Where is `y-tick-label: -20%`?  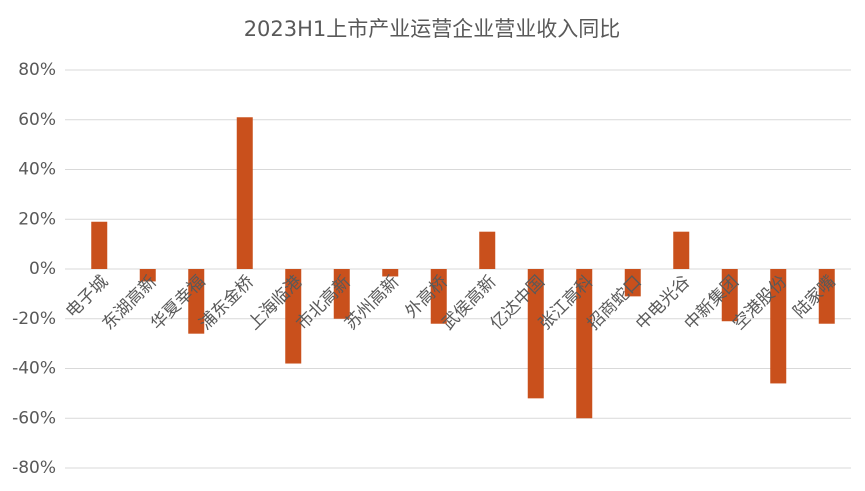 y-tick-label: -20% is located at coordinates (34, 319).